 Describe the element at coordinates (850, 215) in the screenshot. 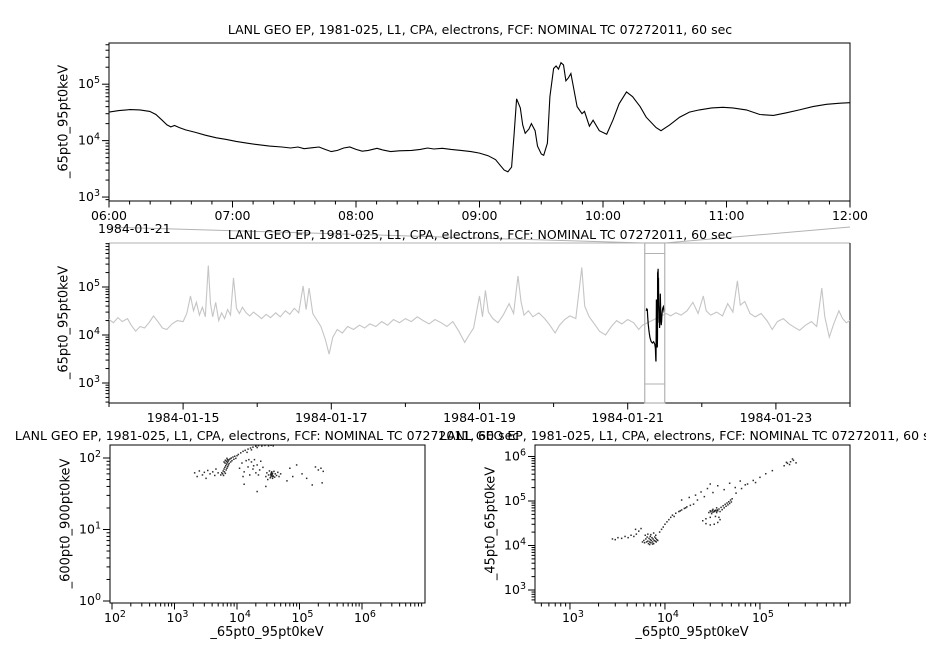

I see `tick-label: 12:00` at that location.